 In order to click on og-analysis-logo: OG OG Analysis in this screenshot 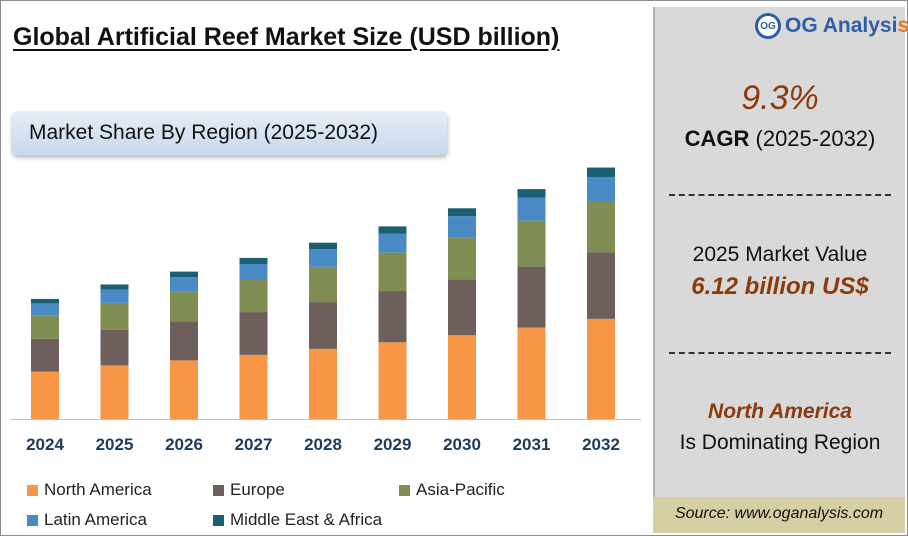, I will do `click(831, 26)`.